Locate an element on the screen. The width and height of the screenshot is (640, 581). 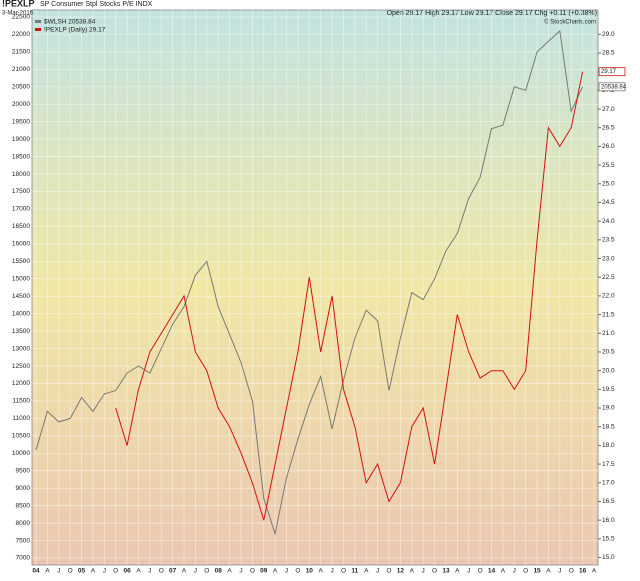
y-tick-label: 10500 is located at coordinates (21, 436).